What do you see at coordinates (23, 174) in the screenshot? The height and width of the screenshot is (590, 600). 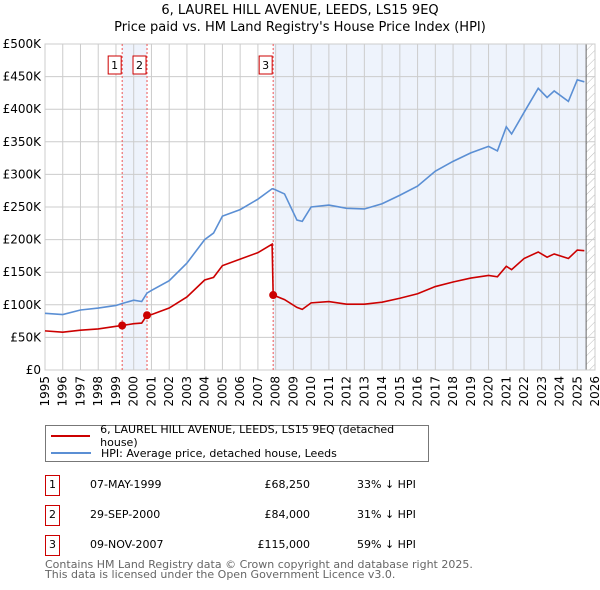 I see `y-tick-label: £300K` at bounding box center [23, 174].